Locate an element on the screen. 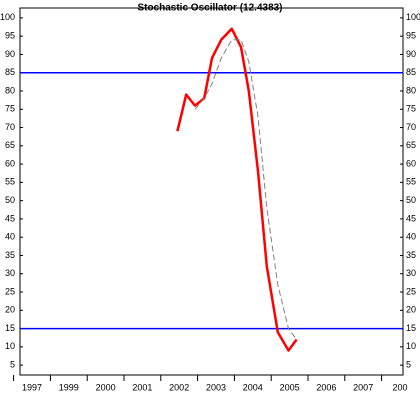 The image size is (420, 400). y-tick-label-right: 100 is located at coordinates (413, 17).